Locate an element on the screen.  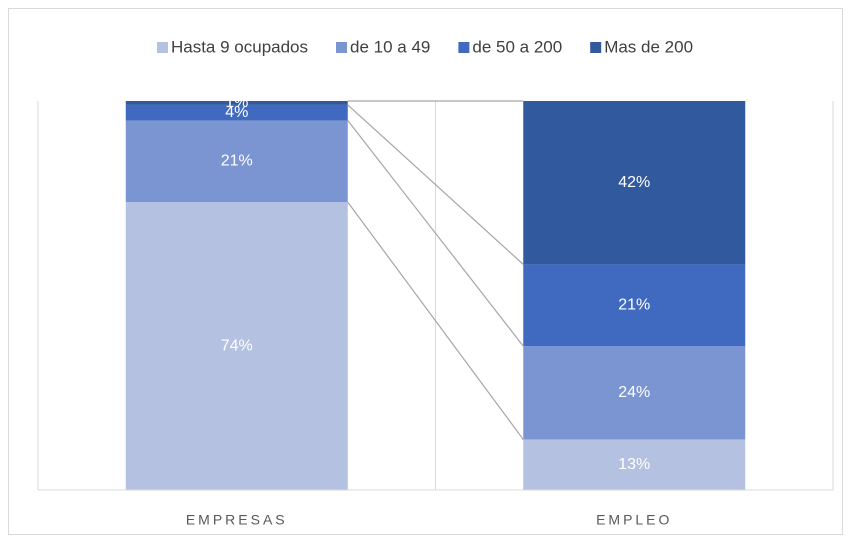
legend-label: de 10 a 49 is located at coordinates (390, 46).